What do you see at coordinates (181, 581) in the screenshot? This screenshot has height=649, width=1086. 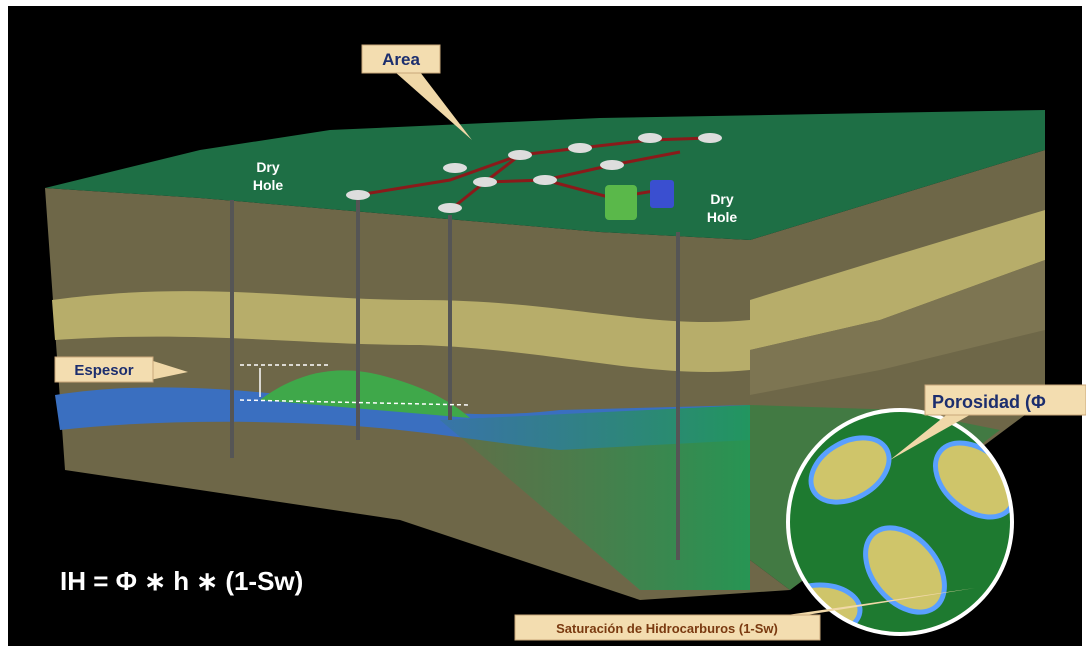 I see `formula: IH = Φ ∗ h ∗ (1-Sw)` at bounding box center [181, 581].